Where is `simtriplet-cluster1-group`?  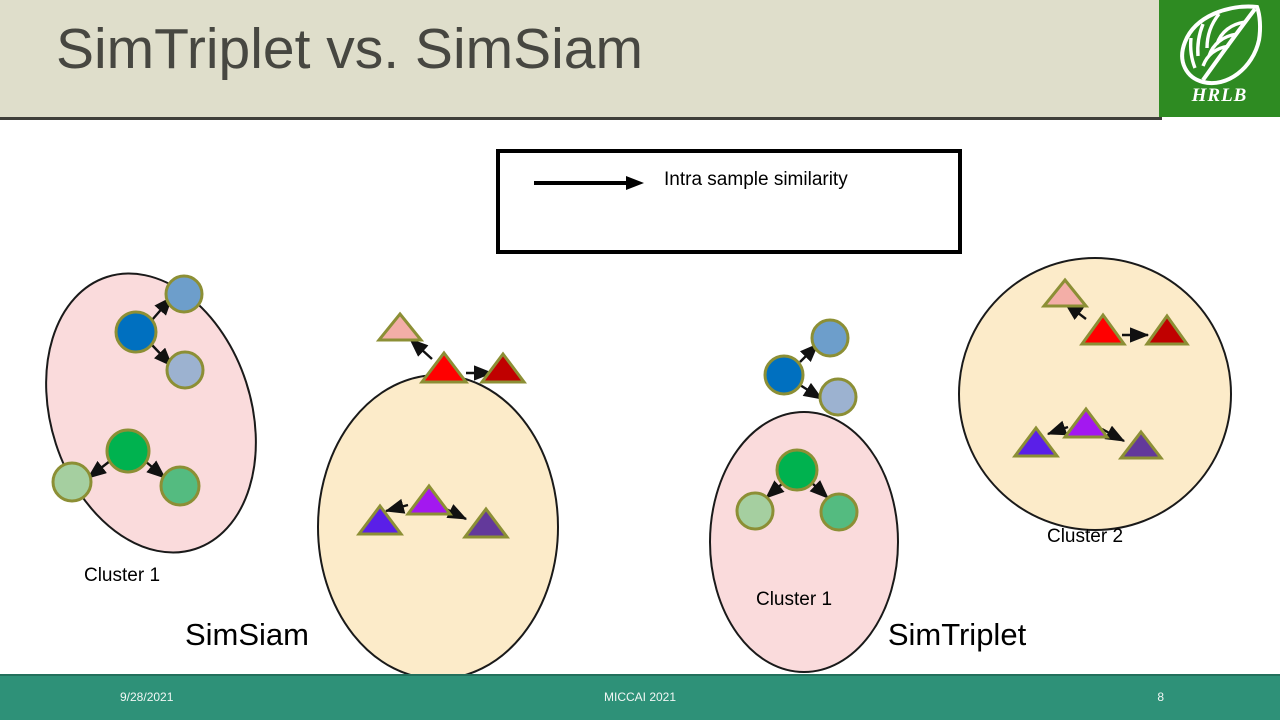
simtriplet-cluster1-group is located at coordinates (804, 495).